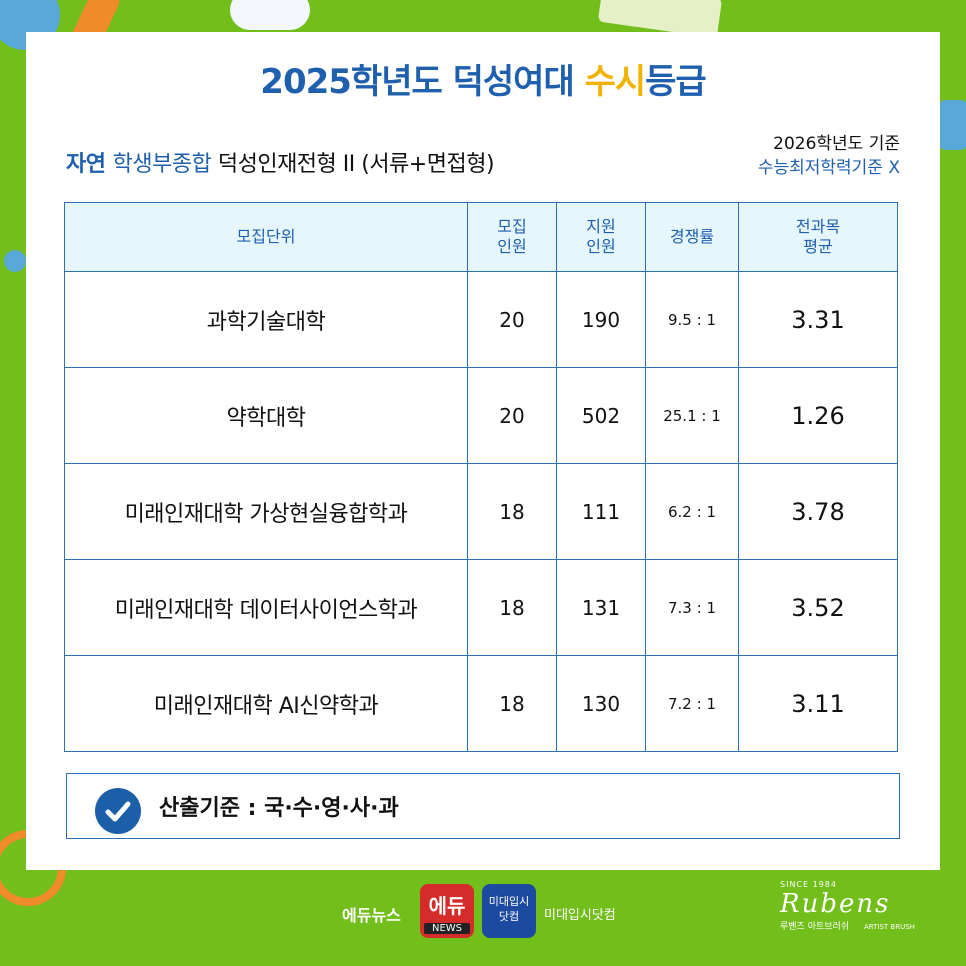 The height and width of the screenshot is (966, 966). I want to click on table-row: 약학대학 20 502 25.1 : 1 1.26, so click(481, 415).